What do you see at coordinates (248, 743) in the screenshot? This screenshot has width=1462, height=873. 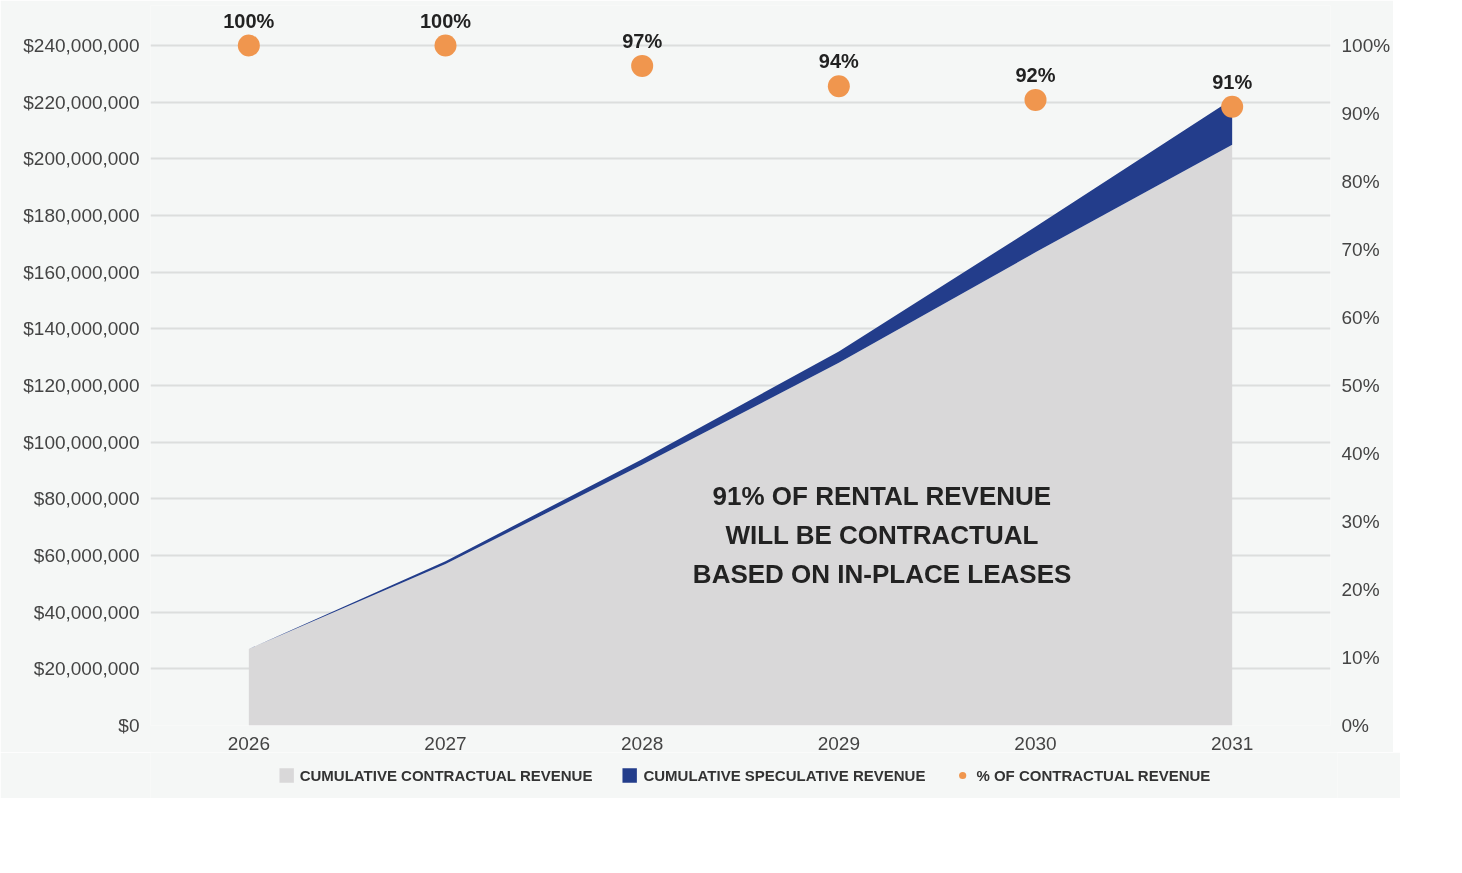 I see `x-tick-label: 2026` at bounding box center [248, 743].